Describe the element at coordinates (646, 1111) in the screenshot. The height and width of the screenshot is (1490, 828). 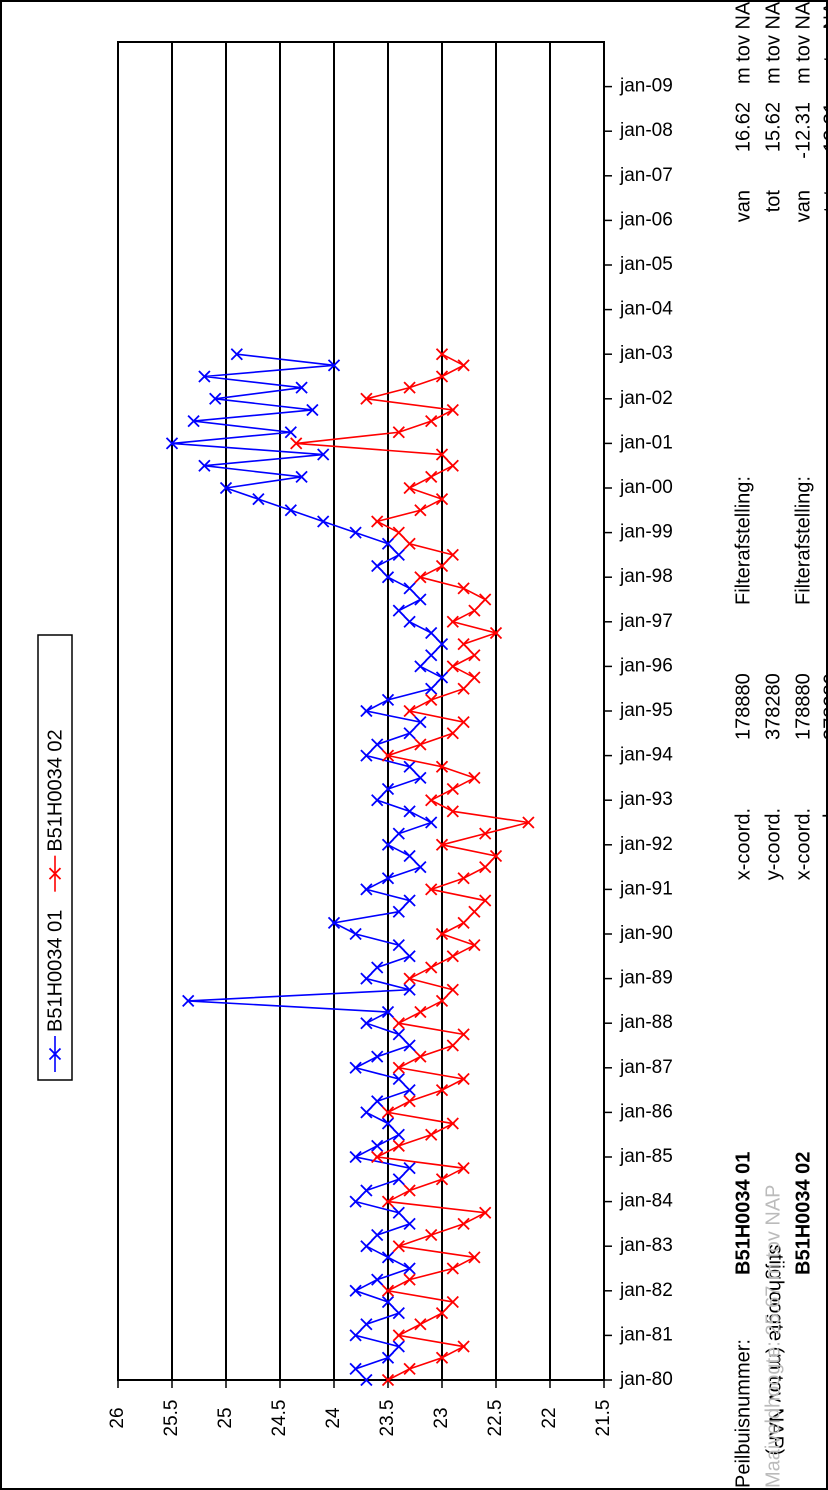
I see `x-tick-label: jan-86` at that location.